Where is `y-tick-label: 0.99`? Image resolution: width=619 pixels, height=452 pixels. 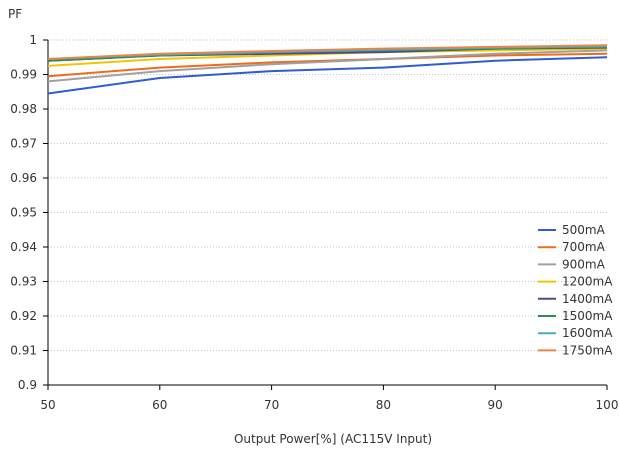
y-tick-label: 0.99 is located at coordinates (23, 75).